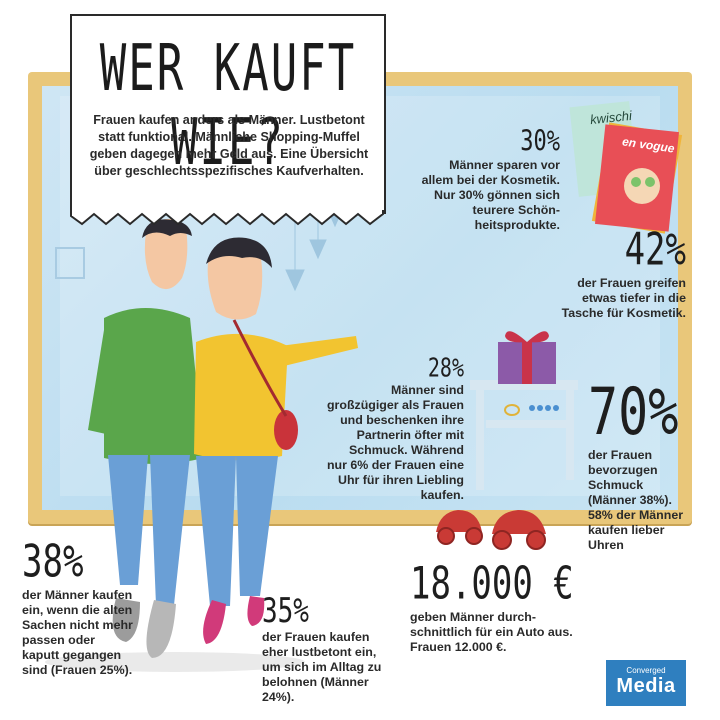  What do you see at coordinates (524, 435) in the screenshot?
I see `display-table` at bounding box center [524, 435].